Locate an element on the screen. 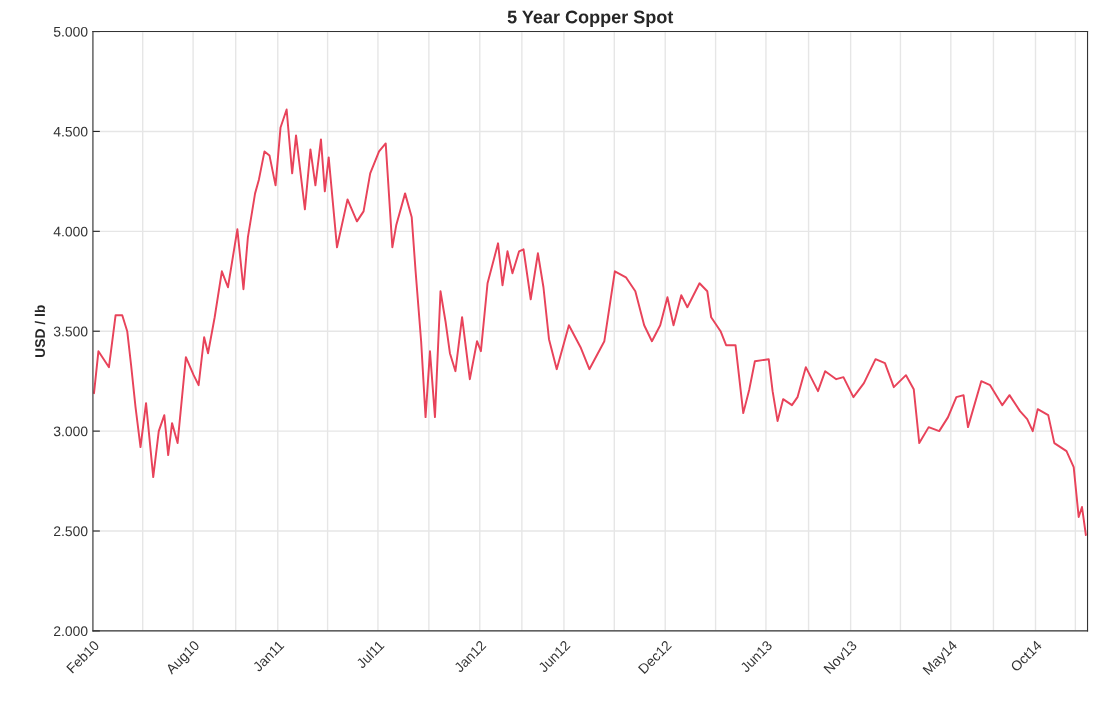  y-tick-label: 5.000 is located at coordinates (70, 31).